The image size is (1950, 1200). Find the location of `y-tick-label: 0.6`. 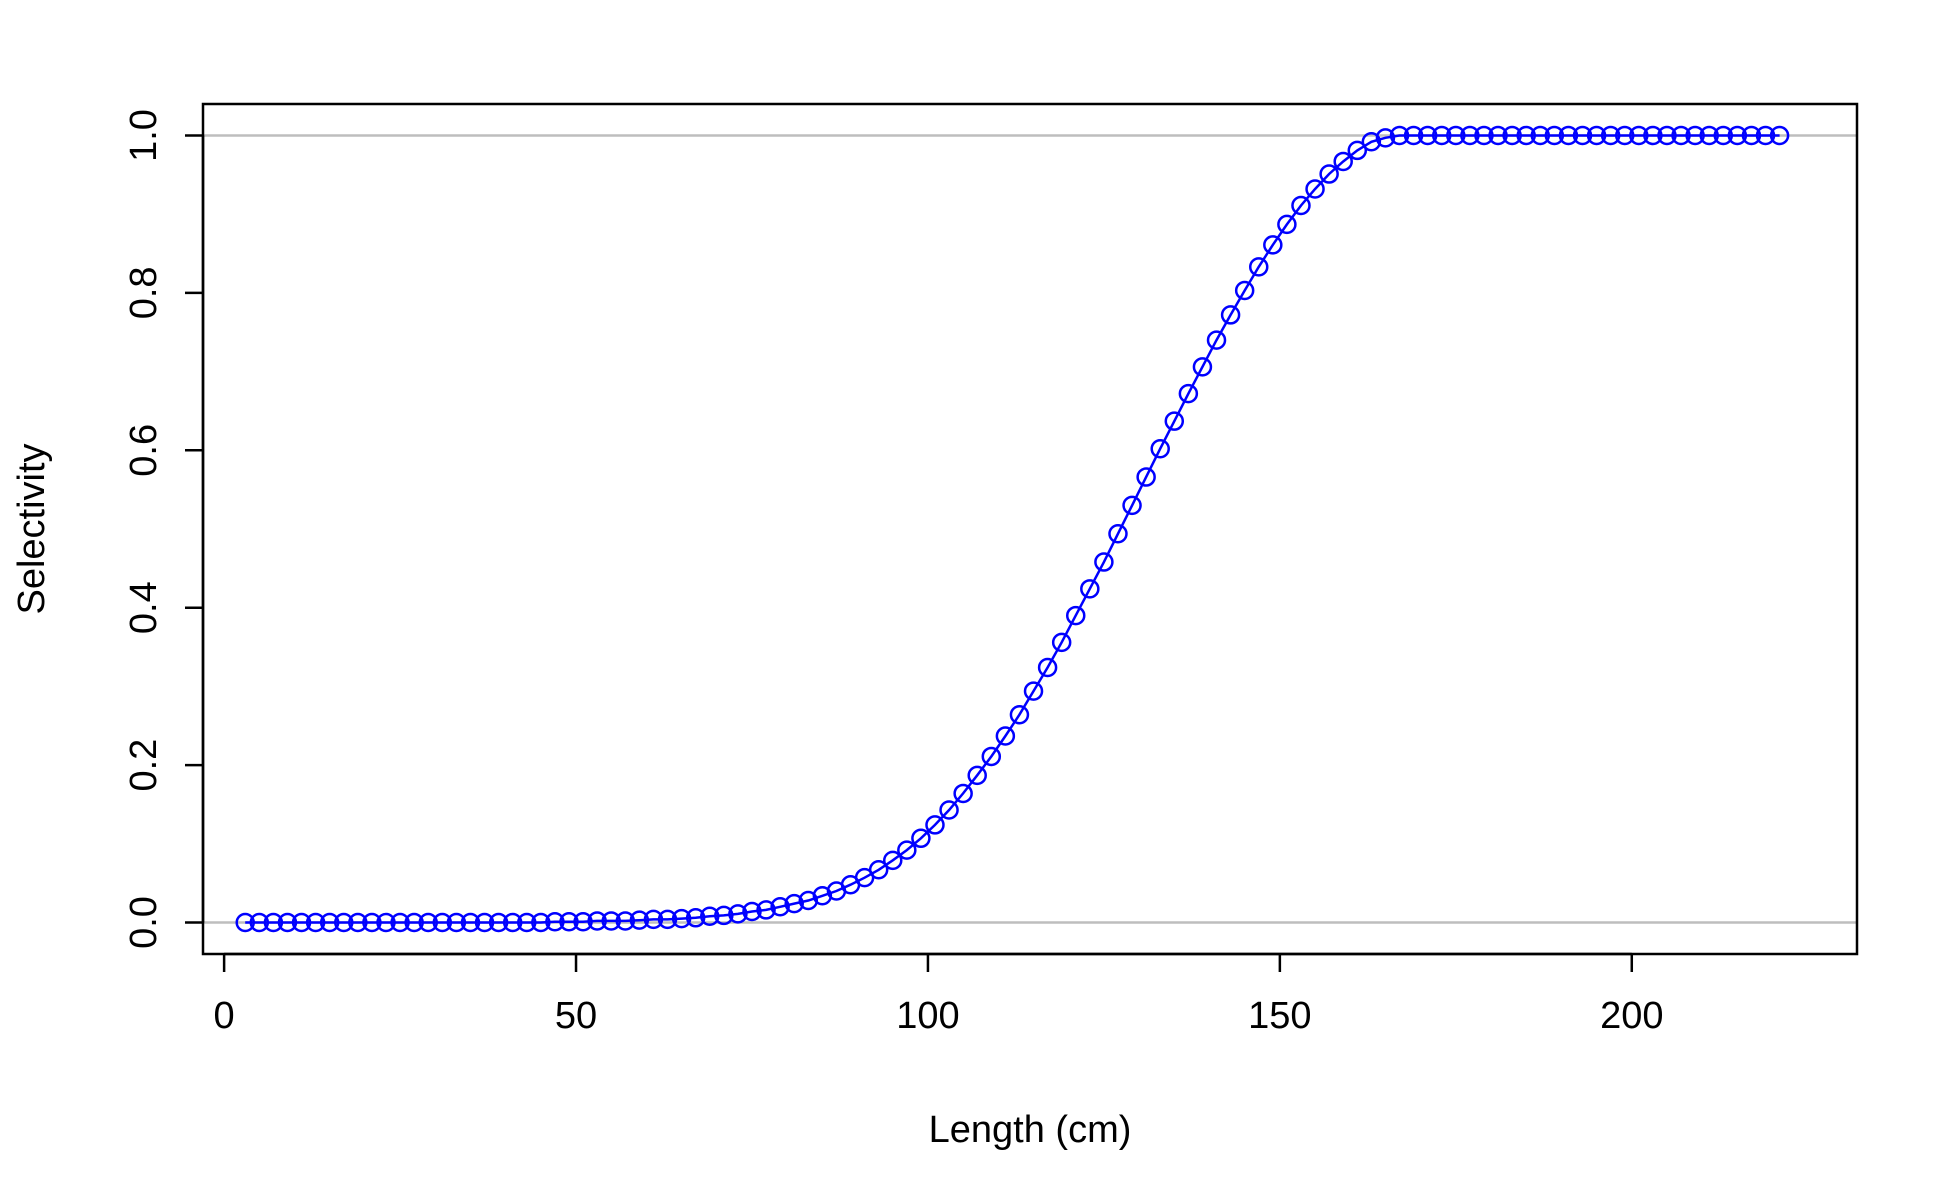

y-tick-label: 0.6 is located at coordinates (144, 450).